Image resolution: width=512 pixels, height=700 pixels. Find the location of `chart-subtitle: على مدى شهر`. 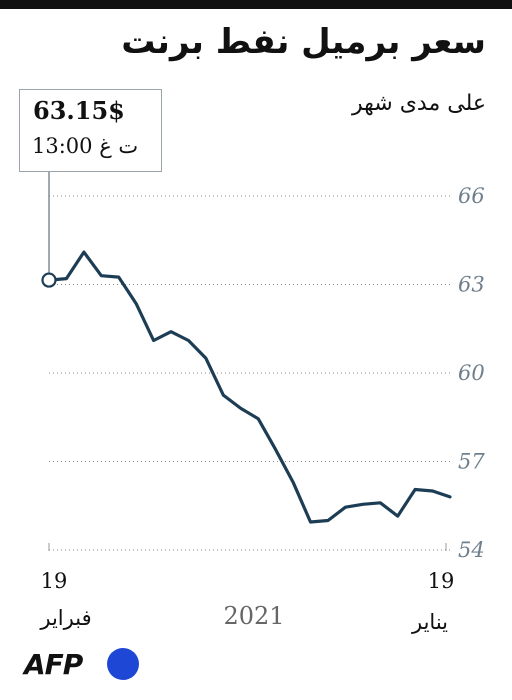

chart-subtitle: على مدى شهر is located at coordinates (419, 103).